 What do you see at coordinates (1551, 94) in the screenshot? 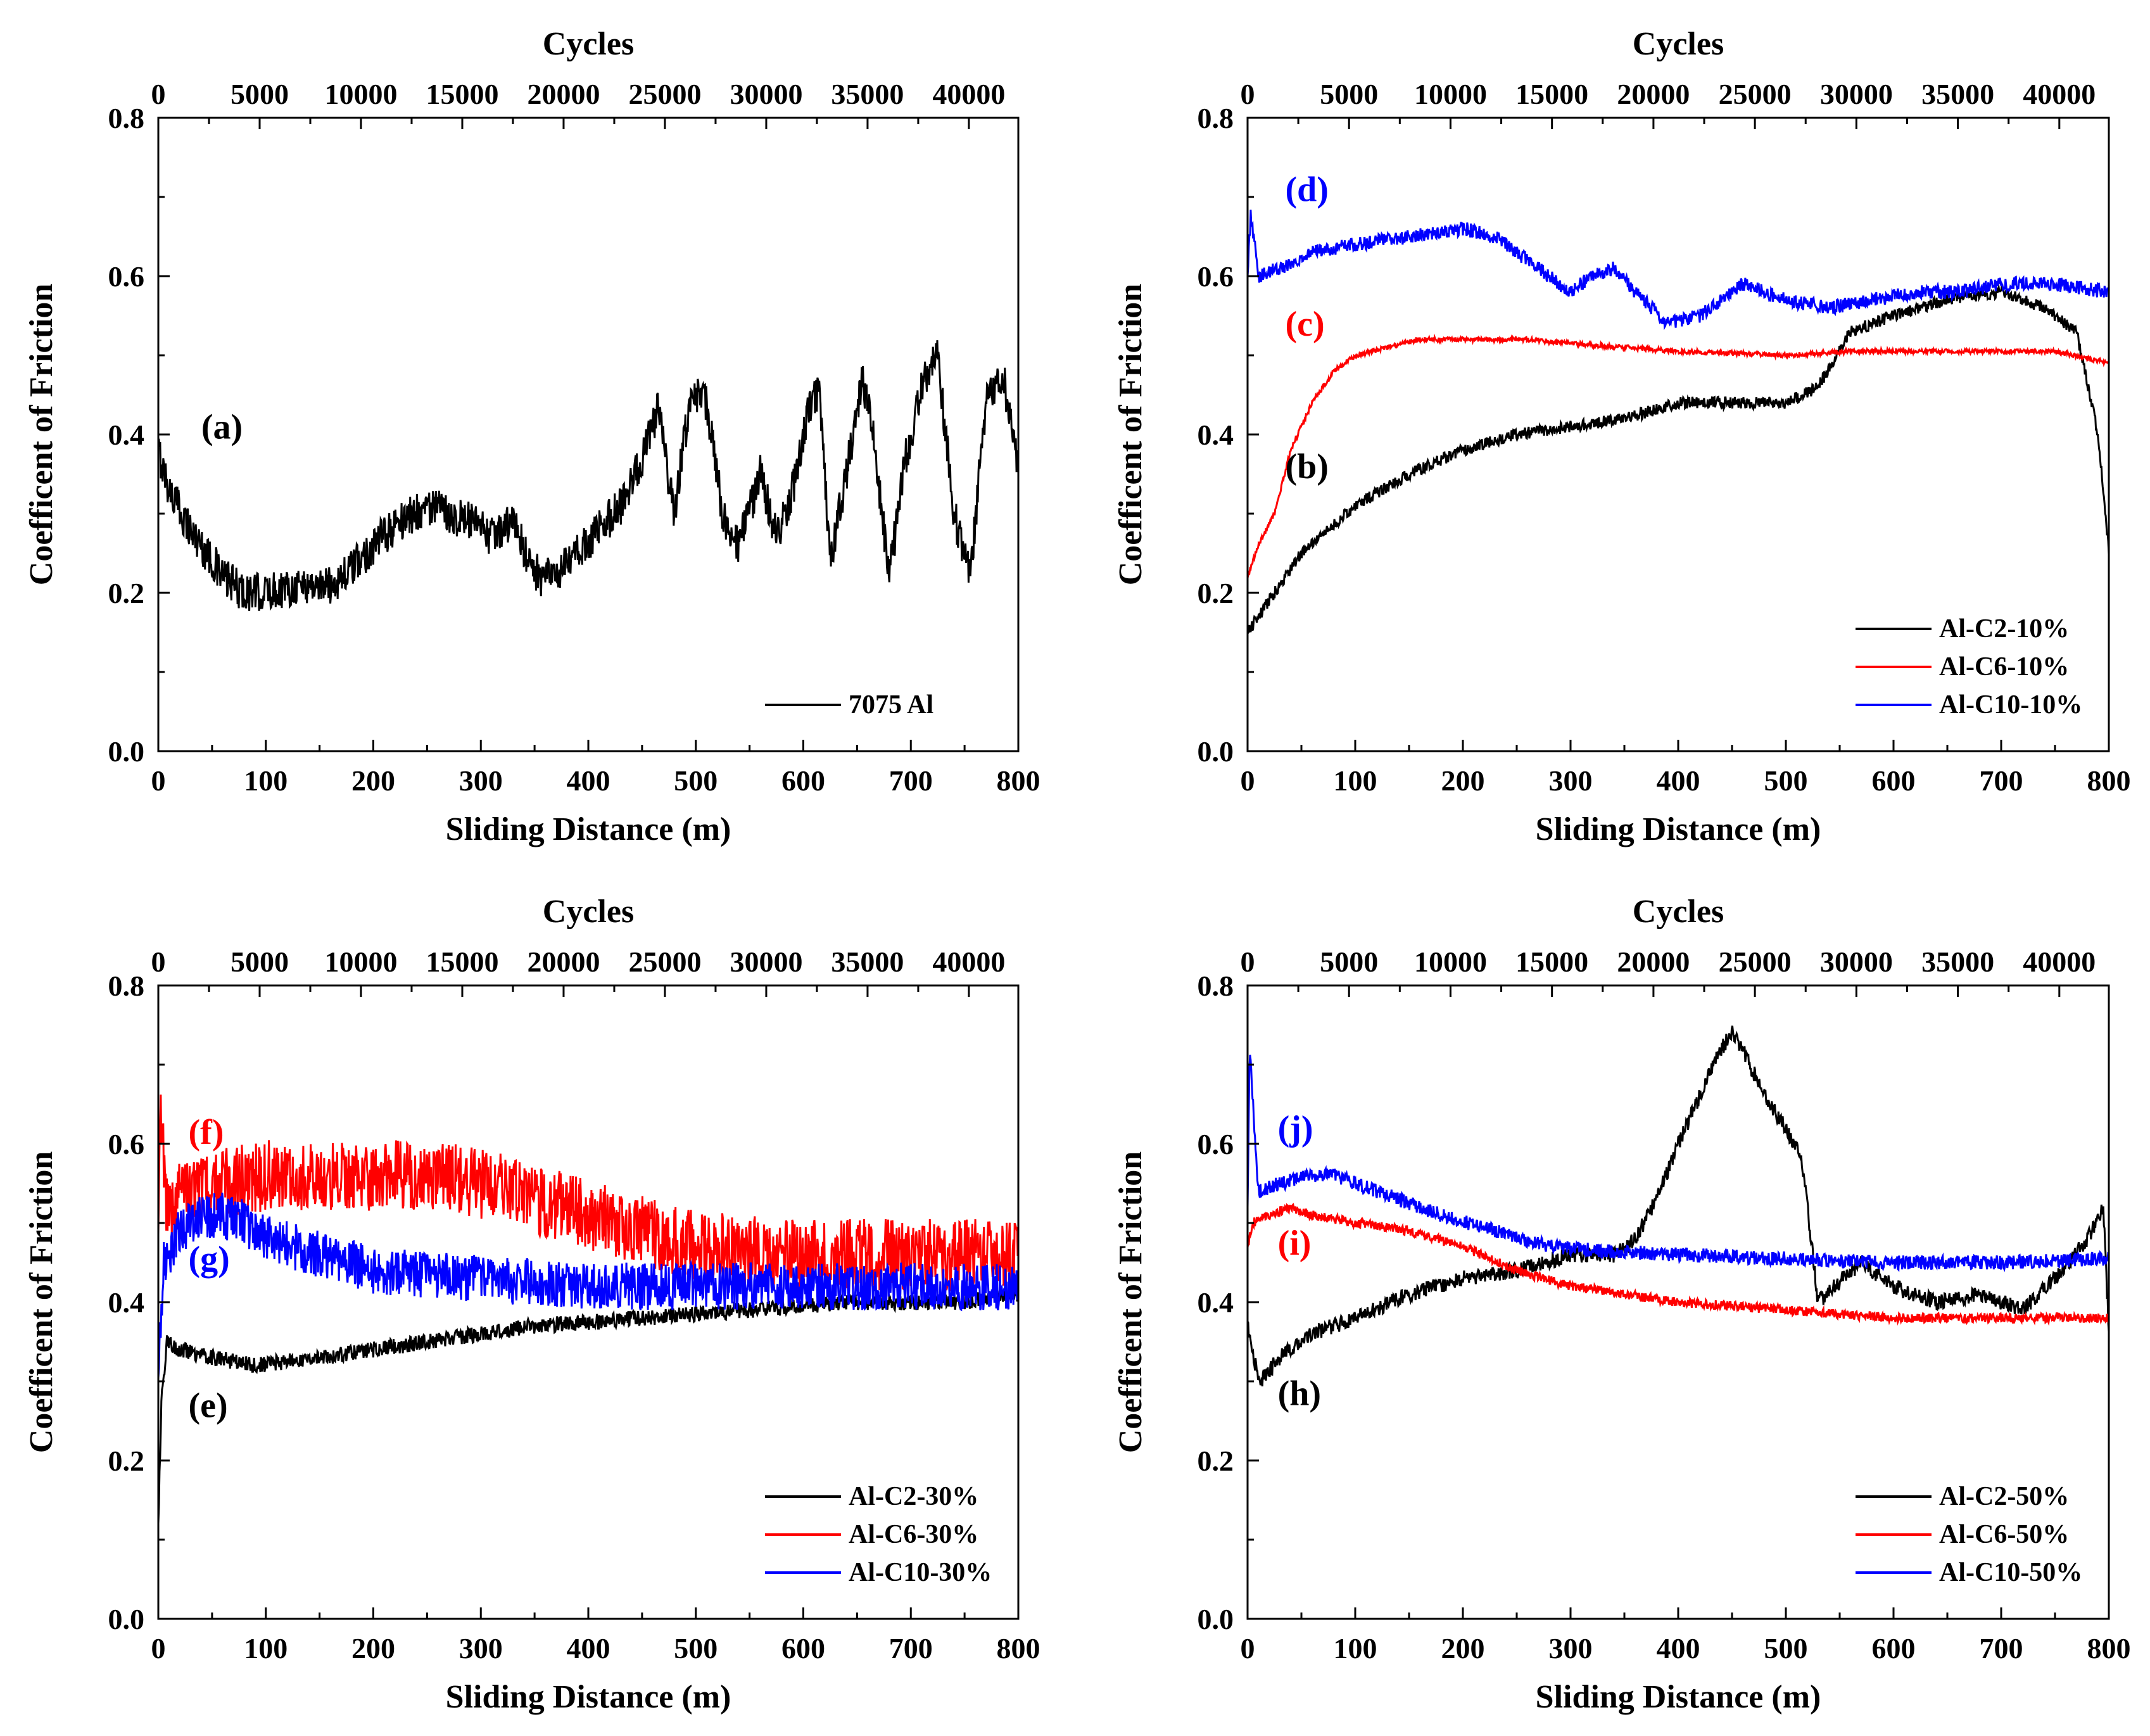
I see `top-tick-label: 15000` at bounding box center [1551, 94].